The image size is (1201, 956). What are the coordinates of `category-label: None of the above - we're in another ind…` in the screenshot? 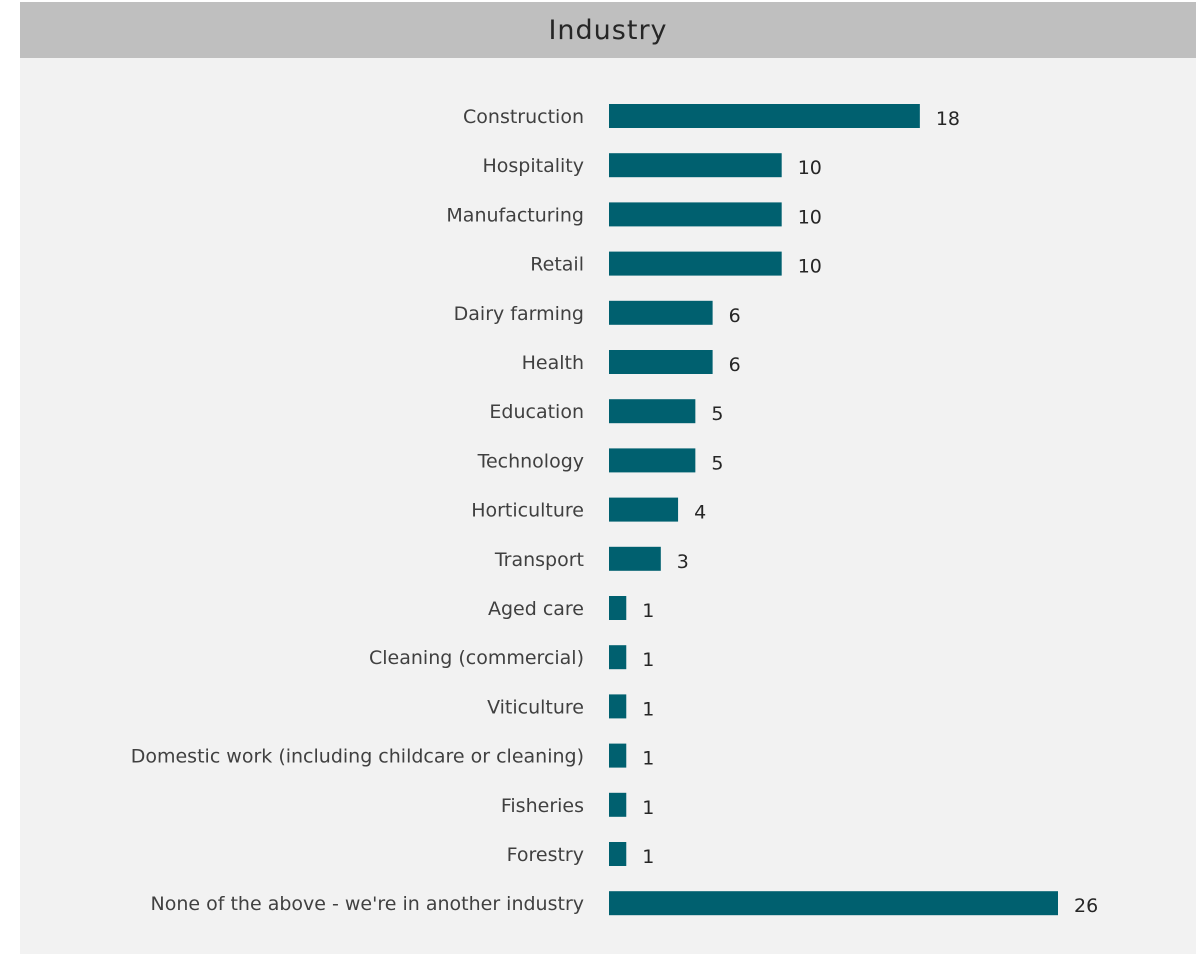 It's located at (367, 904).